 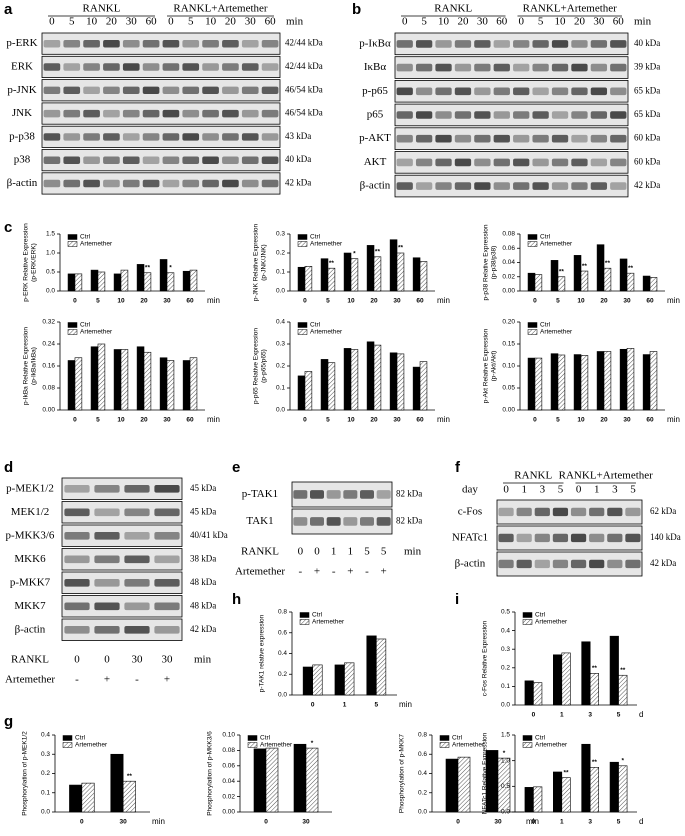 What do you see at coordinates (228, 735) in the screenshot?
I see `y-tick-label: 0.10` at bounding box center [228, 735].